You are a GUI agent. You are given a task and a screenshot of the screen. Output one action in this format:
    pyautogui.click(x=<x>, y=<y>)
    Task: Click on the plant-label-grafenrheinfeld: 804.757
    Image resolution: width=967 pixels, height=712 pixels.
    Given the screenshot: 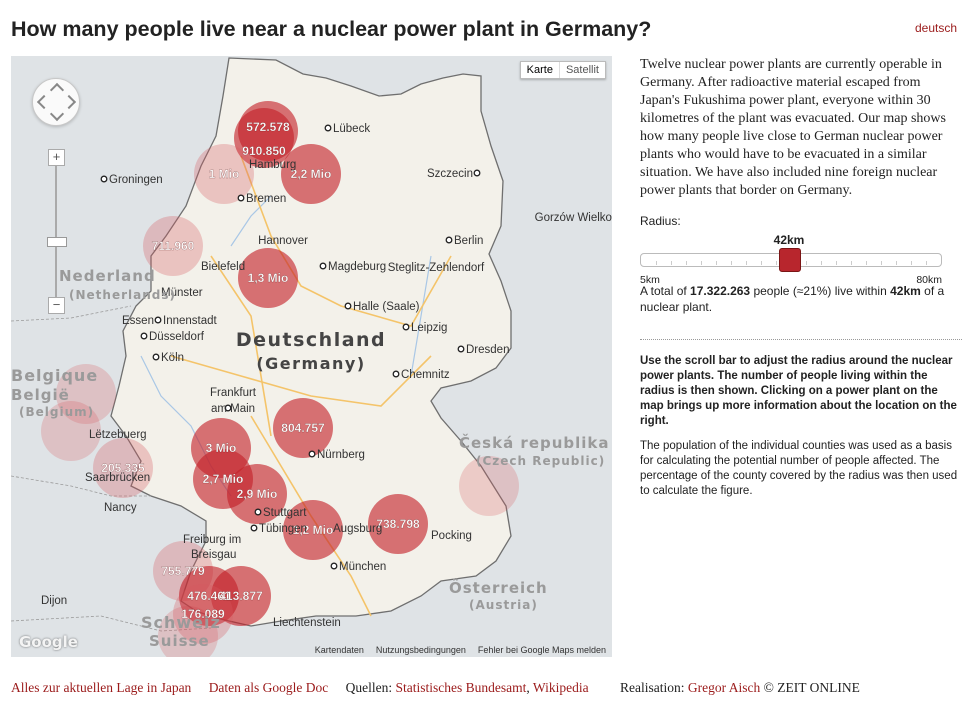 What is the action you would take?
    pyautogui.click(x=303, y=428)
    